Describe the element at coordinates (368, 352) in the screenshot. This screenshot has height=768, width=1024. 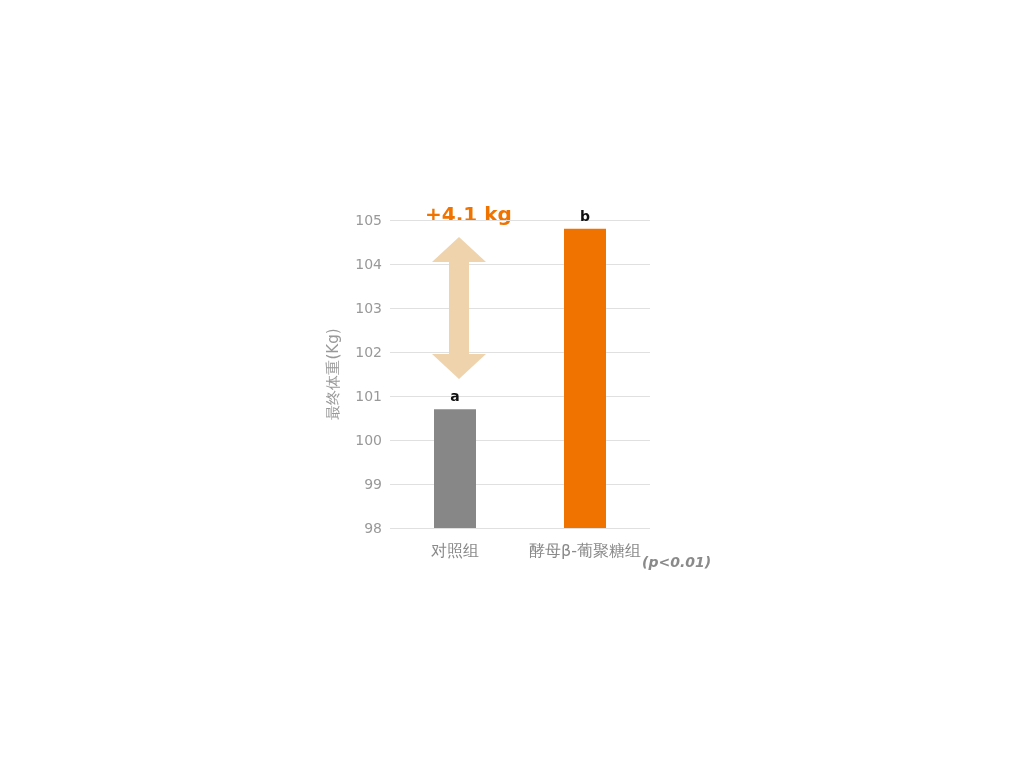
I see `y-tick-label: 102` at that location.